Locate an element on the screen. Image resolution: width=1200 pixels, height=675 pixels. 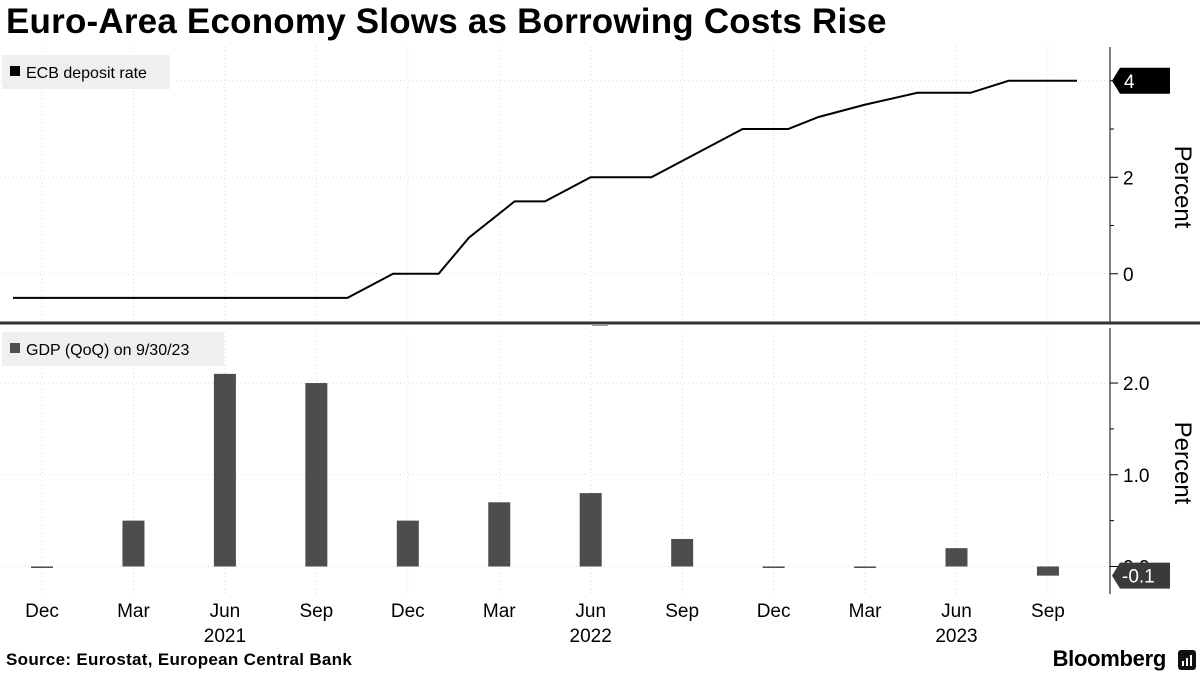
bloomberg-logo-text: Bloomberg is located at coordinates (1109, 658).